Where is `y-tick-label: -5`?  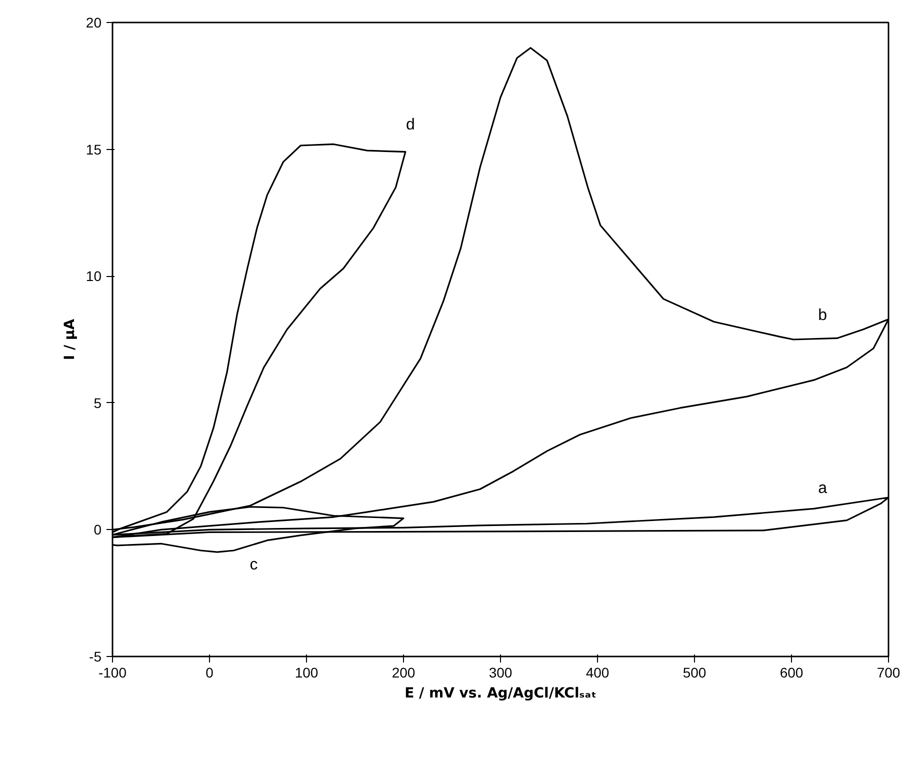
y-tick-label: -5 is located at coordinates (95, 656).